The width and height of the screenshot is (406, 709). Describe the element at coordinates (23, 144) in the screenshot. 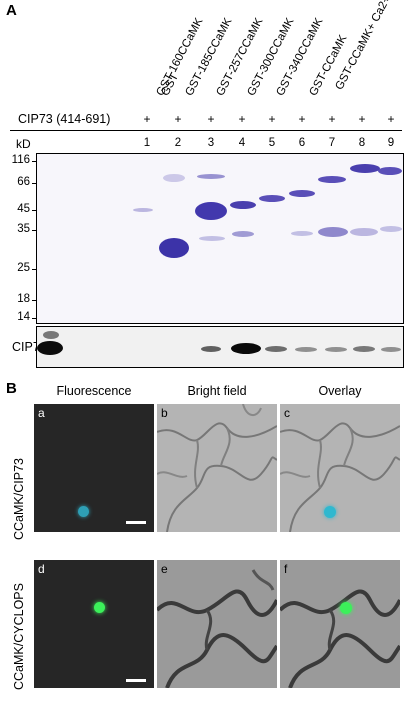

I see `kd-label: kD` at that location.